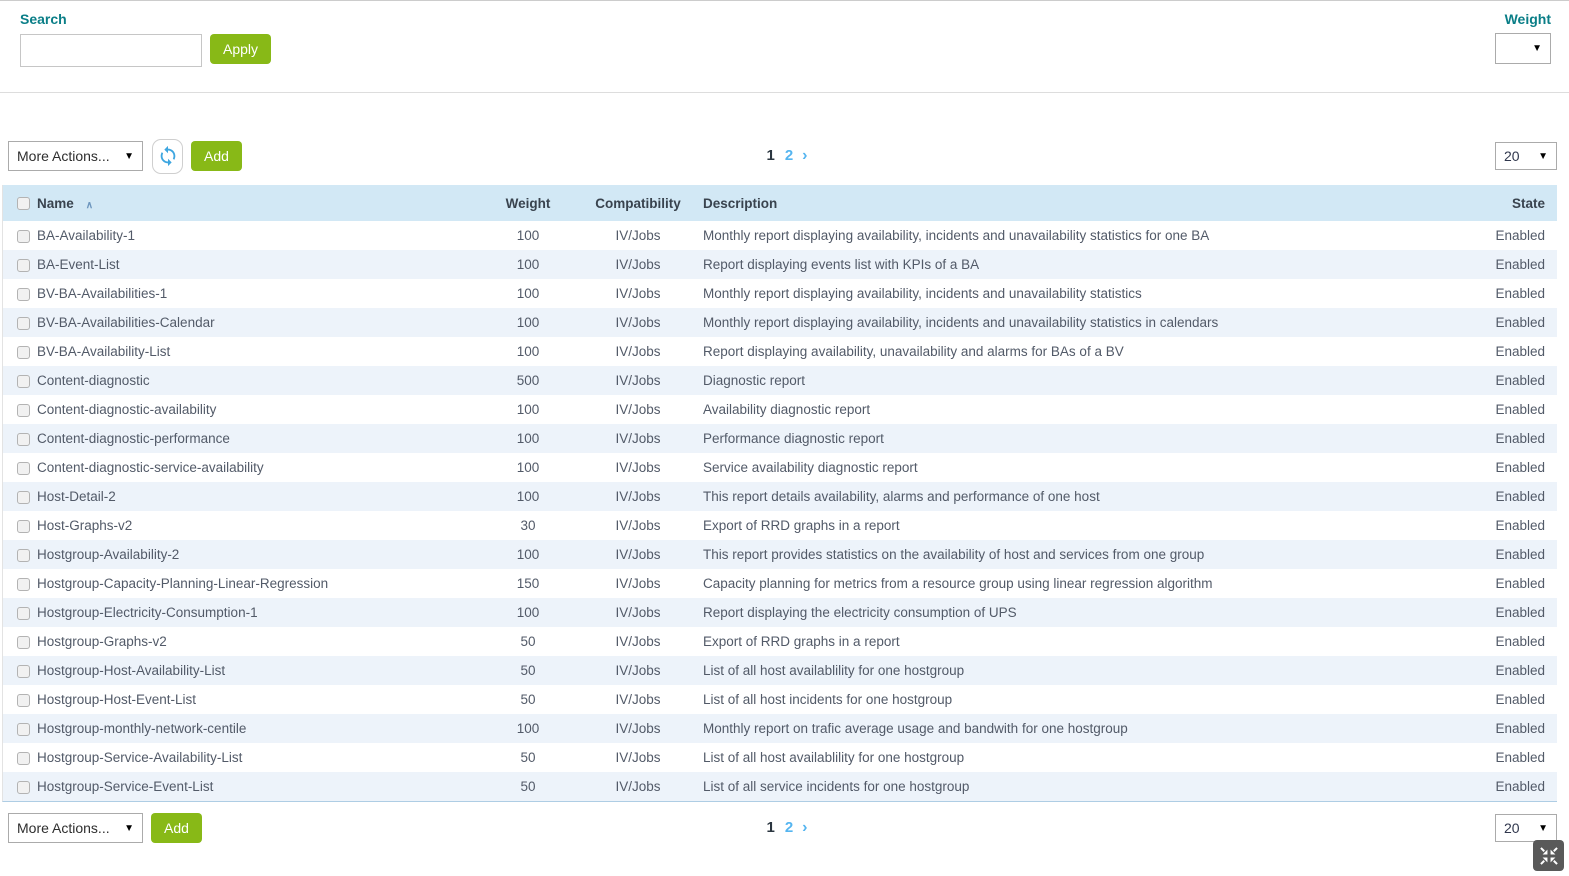  Describe the element at coordinates (126, 322) in the screenshot. I see `template-name-link: BV-BA-Availabilities-Calendar` at that location.